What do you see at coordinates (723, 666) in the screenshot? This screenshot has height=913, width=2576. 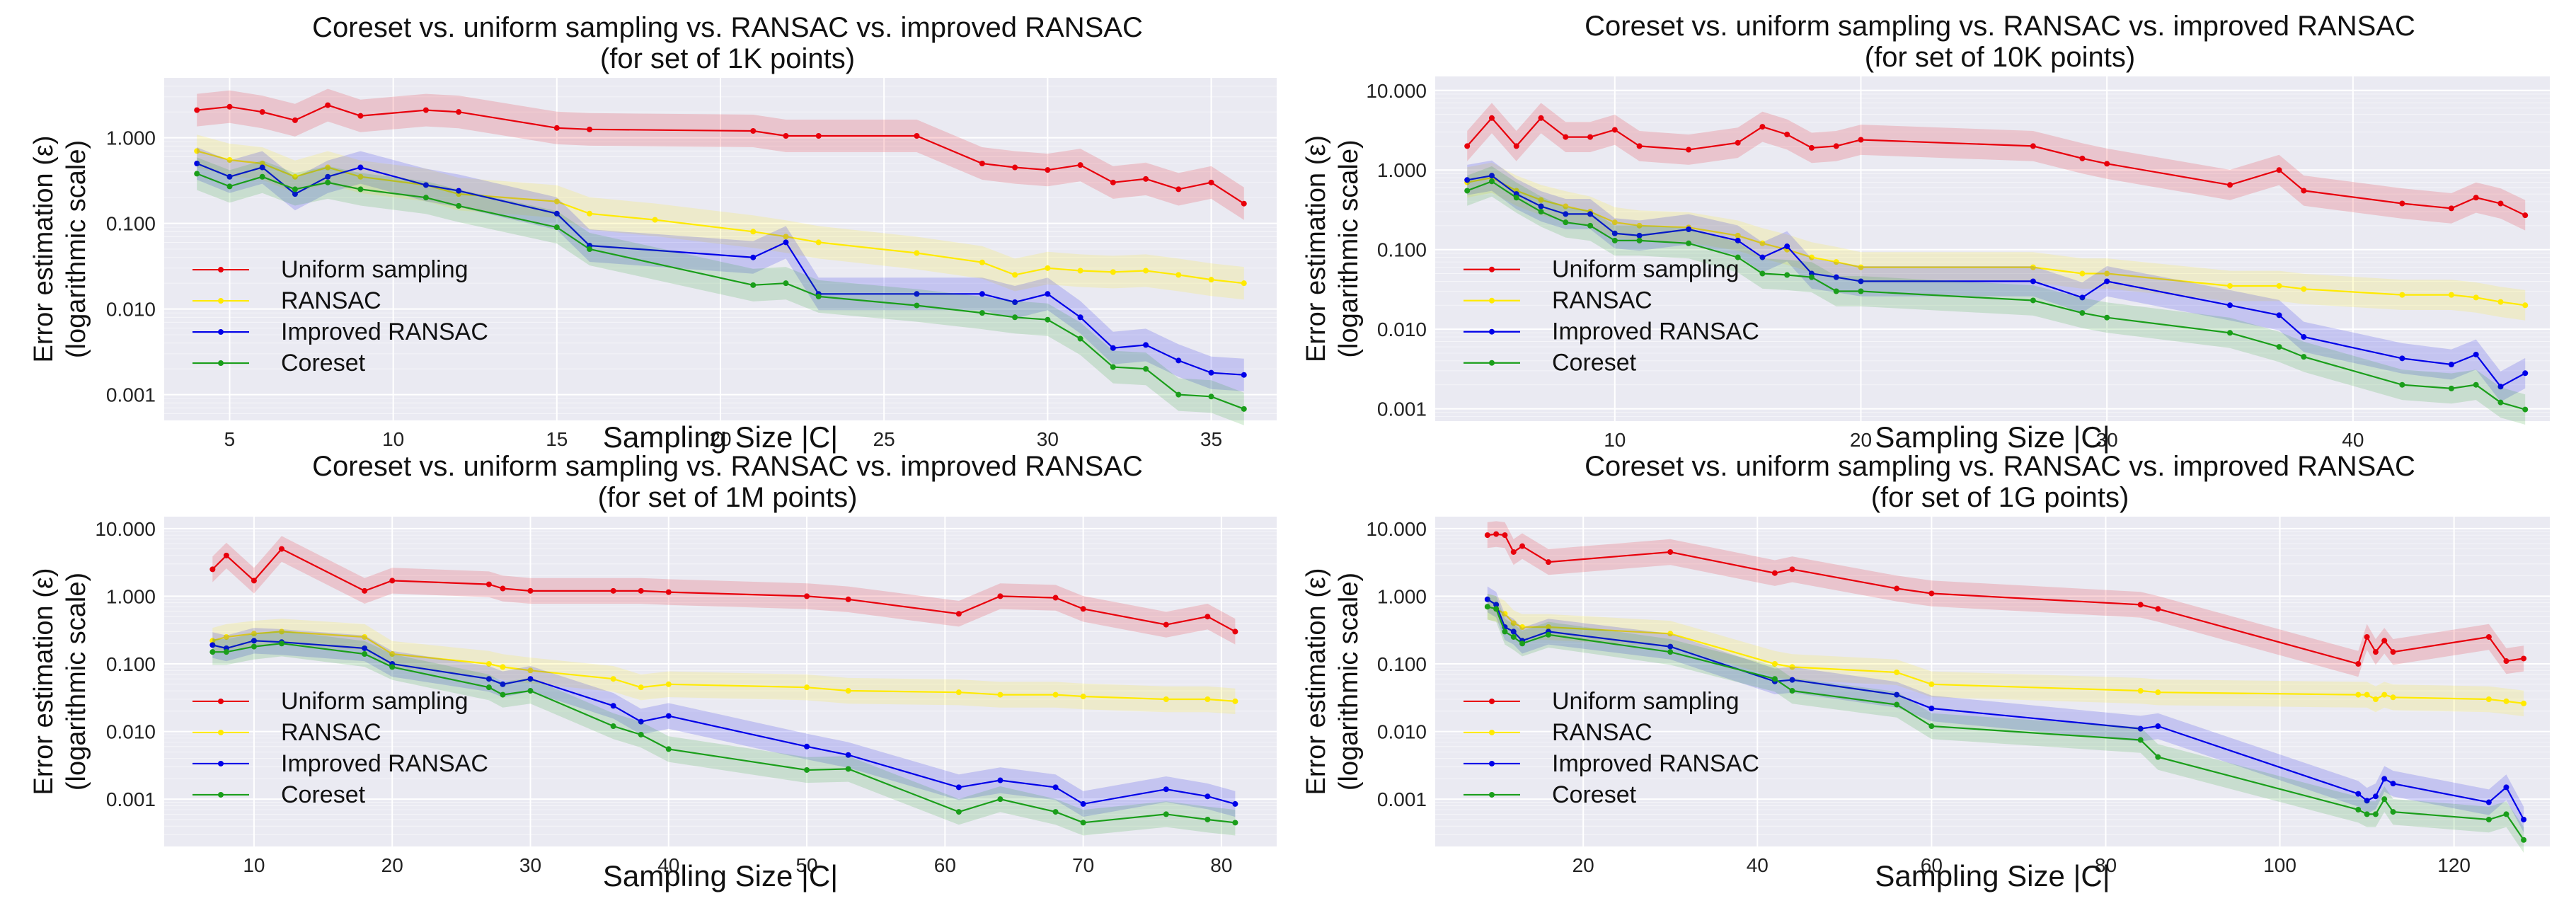 I see `series-ransac` at bounding box center [723, 666].